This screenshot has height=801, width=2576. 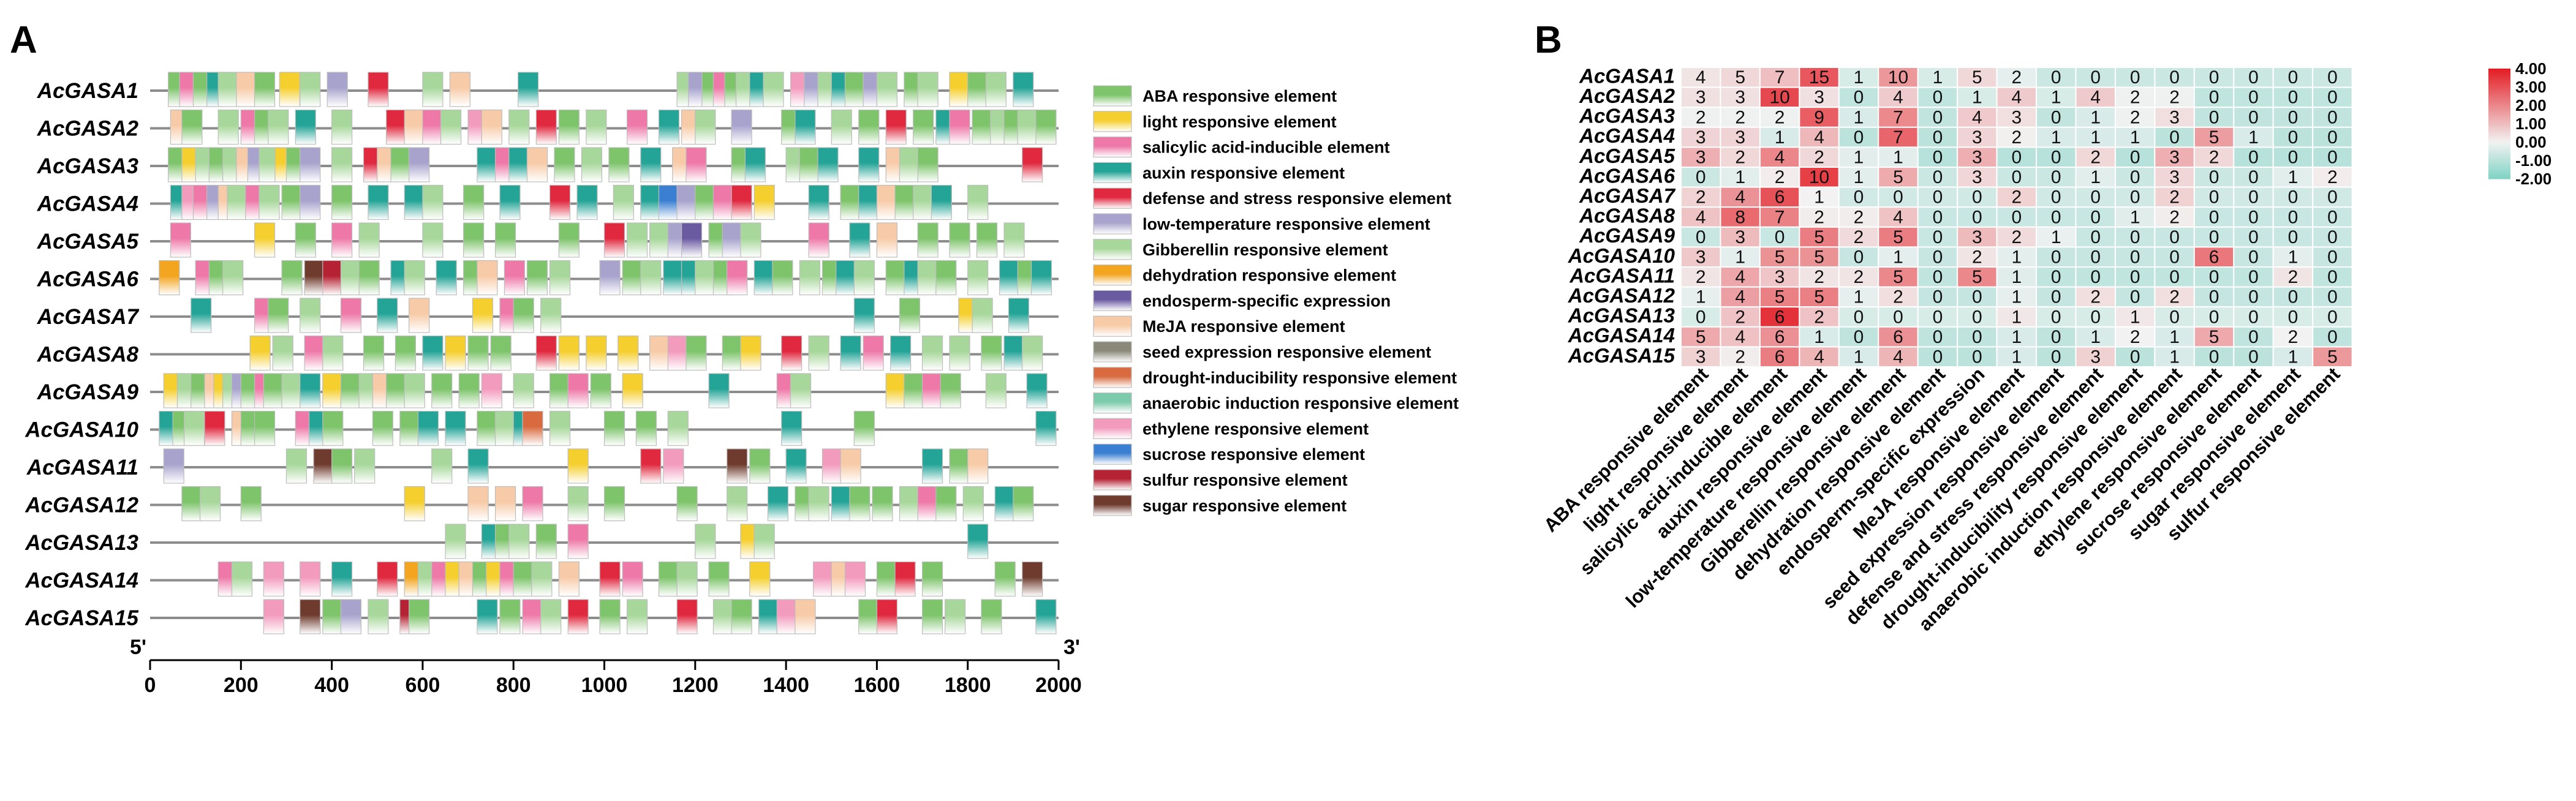 What do you see at coordinates (978, 466) in the screenshot?
I see `motif-meja-responsive-element` at bounding box center [978, 466].